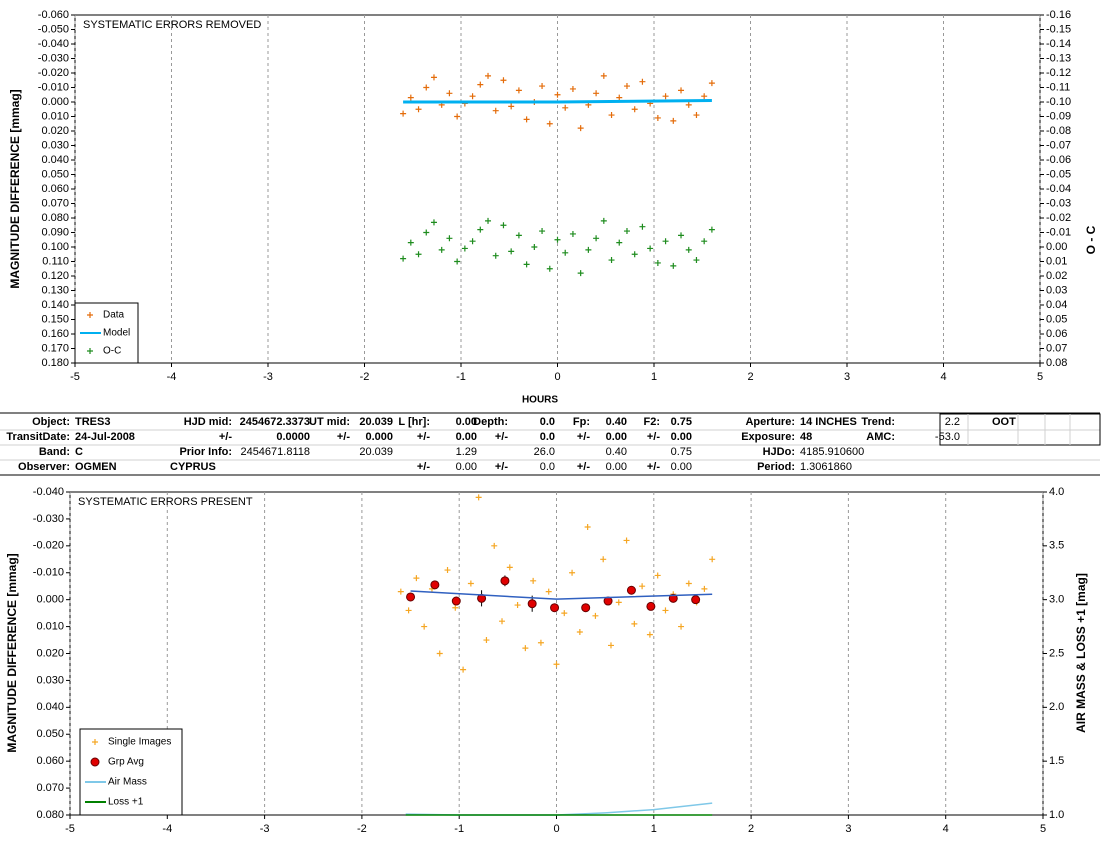  What do you see at coordinates (654, 829) in the screenshot?
I see `x-tick-label: 1` at bounding box center [654, 829].